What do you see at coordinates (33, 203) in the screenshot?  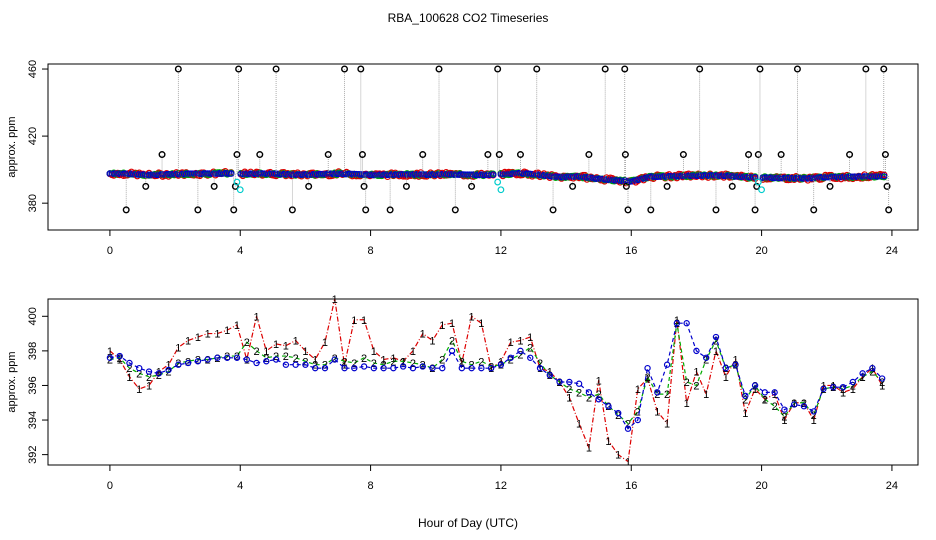 I see `y-tick-label: 380` at bounding box center [33, 203].